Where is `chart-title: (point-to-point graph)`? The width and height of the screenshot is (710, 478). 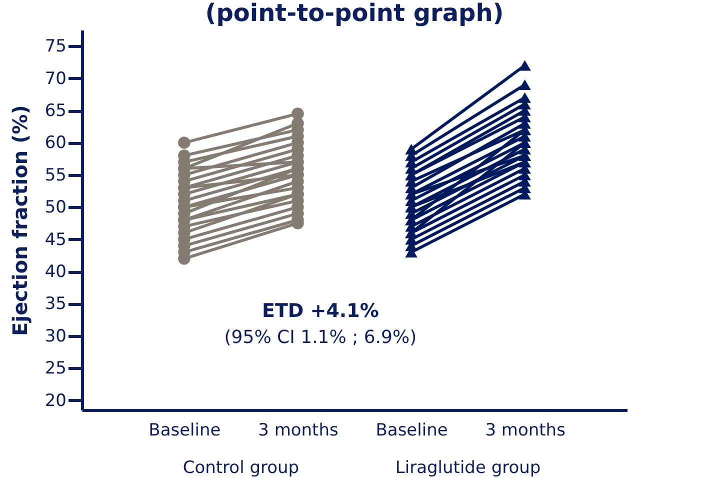 chart-title: (point-to-point graph) is located at coordinates (354, 13).